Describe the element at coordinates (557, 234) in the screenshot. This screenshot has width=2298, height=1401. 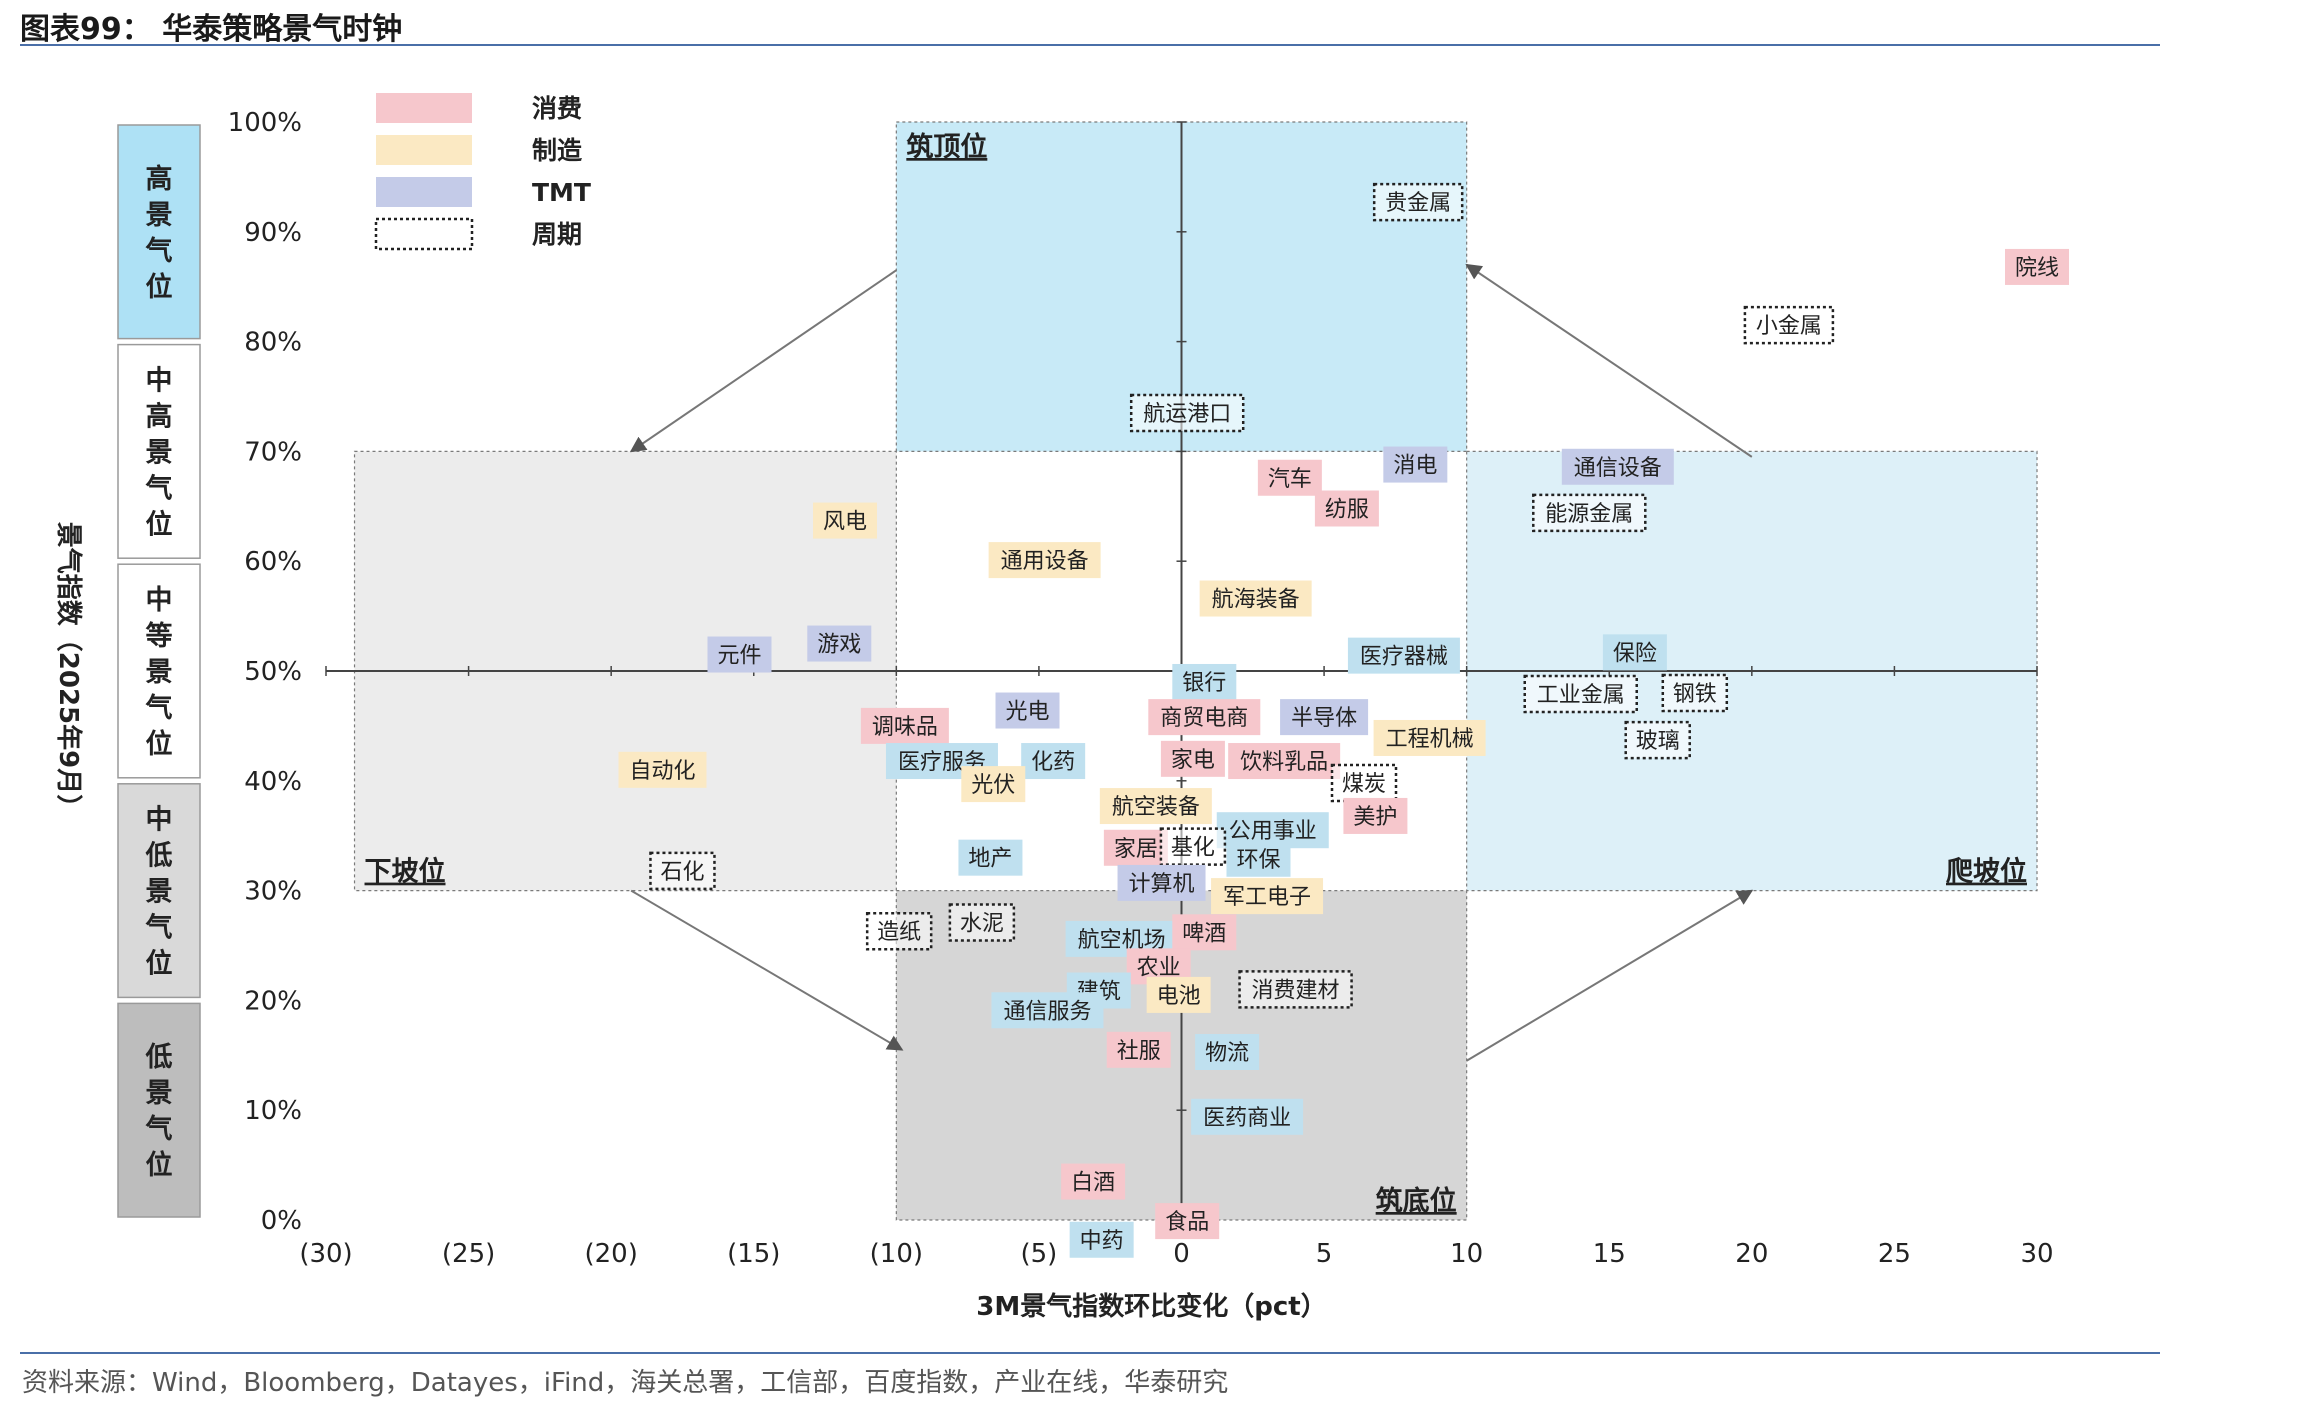
I see `legend-label: 周期` at that location.